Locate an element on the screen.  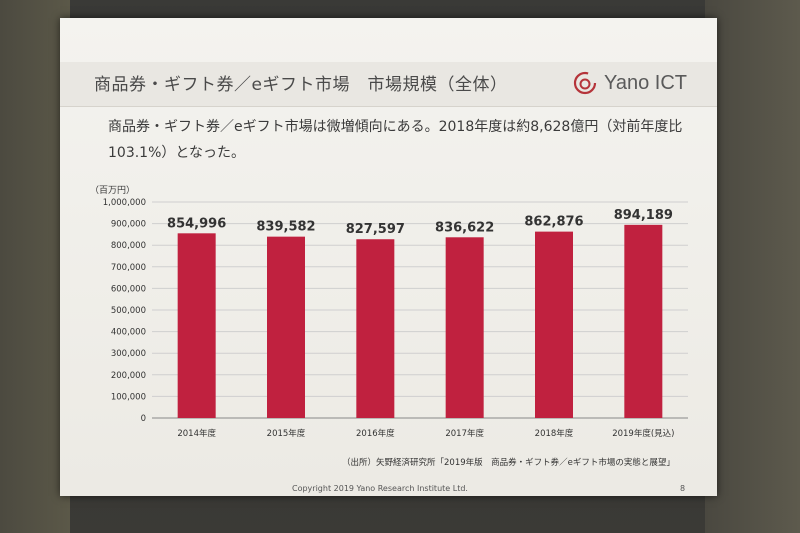
x-tick-label: 2018年度 is located at coordinates (554, 433).